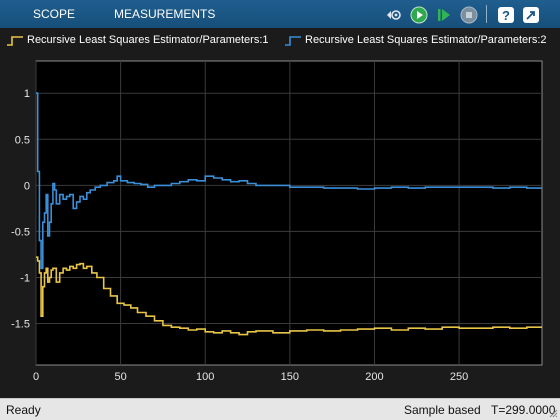 The image size is (560, 420). I want to click on stop-icon, so click(468, 14).